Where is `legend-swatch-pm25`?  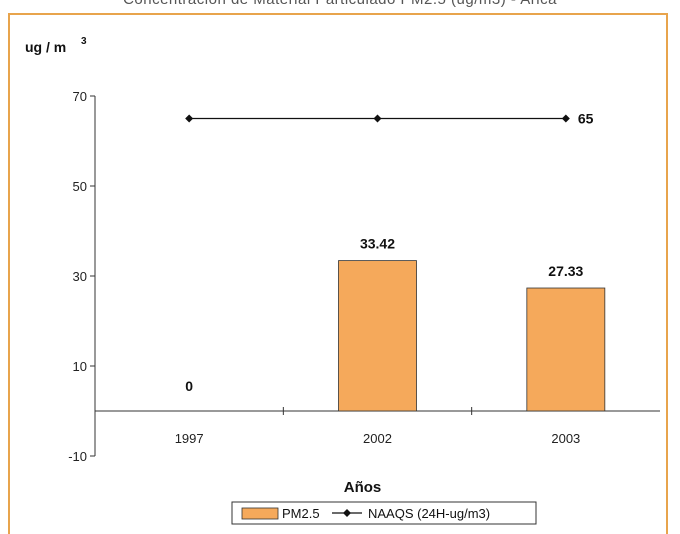 legend-swatch-pm25 is located at coordinates (260, 513).